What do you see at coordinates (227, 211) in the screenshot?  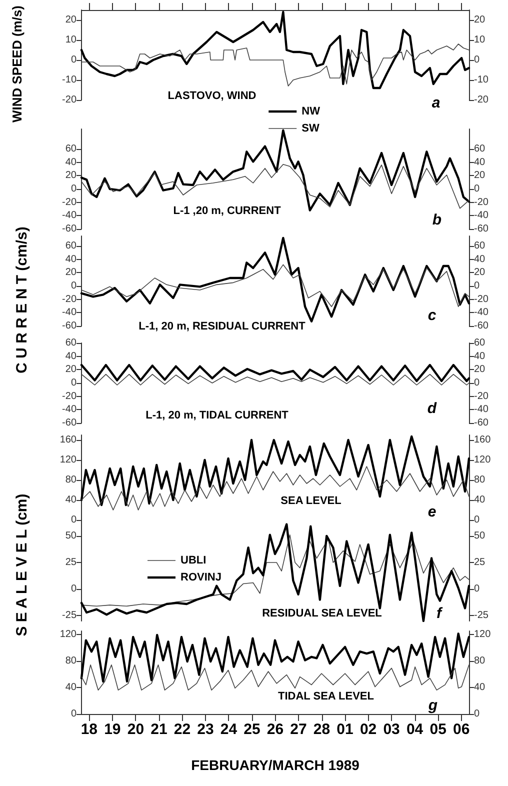 I see `text: L-1 ,20 m, CURRENT` at bounding box center [227, 211].